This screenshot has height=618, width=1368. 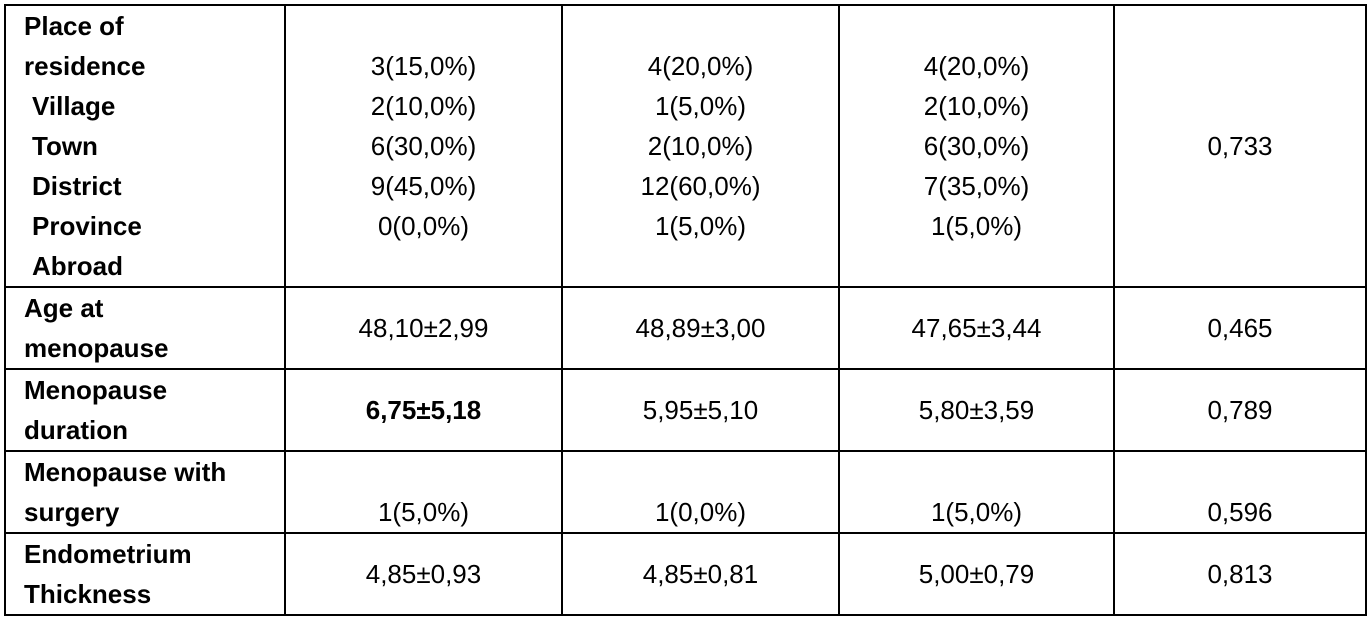 I want to click on sub-label-town: Town, so click(x=65, y=146).